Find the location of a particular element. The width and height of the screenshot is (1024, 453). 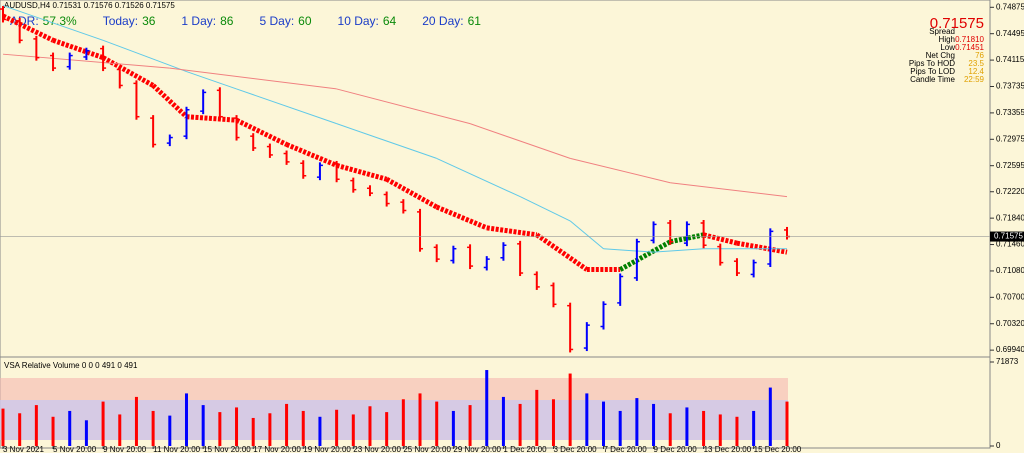

y-tick-label: 0.71460 is located at coordinates (1010, 244).